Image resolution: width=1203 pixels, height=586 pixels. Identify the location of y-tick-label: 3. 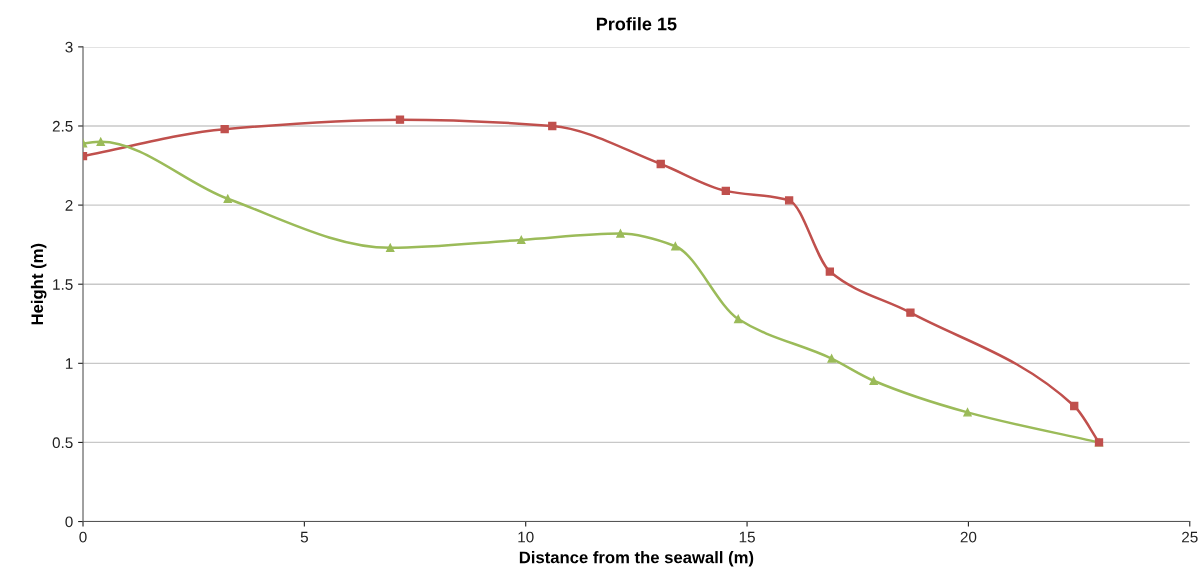
(69, 47).